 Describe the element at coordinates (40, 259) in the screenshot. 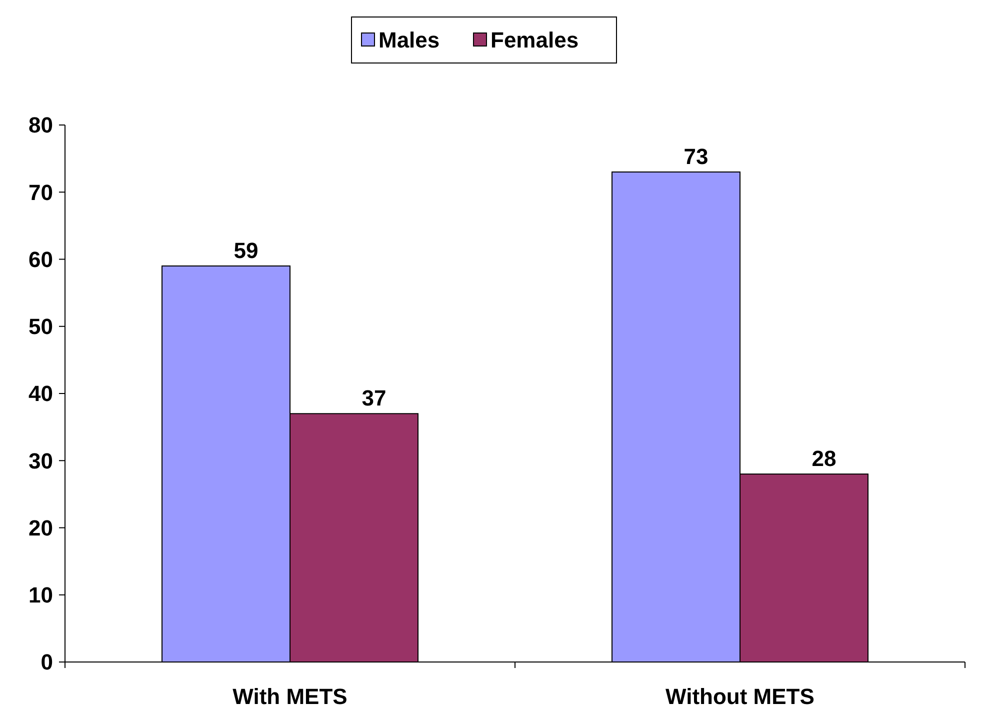

I see `y-tick-label: 60` at that location.